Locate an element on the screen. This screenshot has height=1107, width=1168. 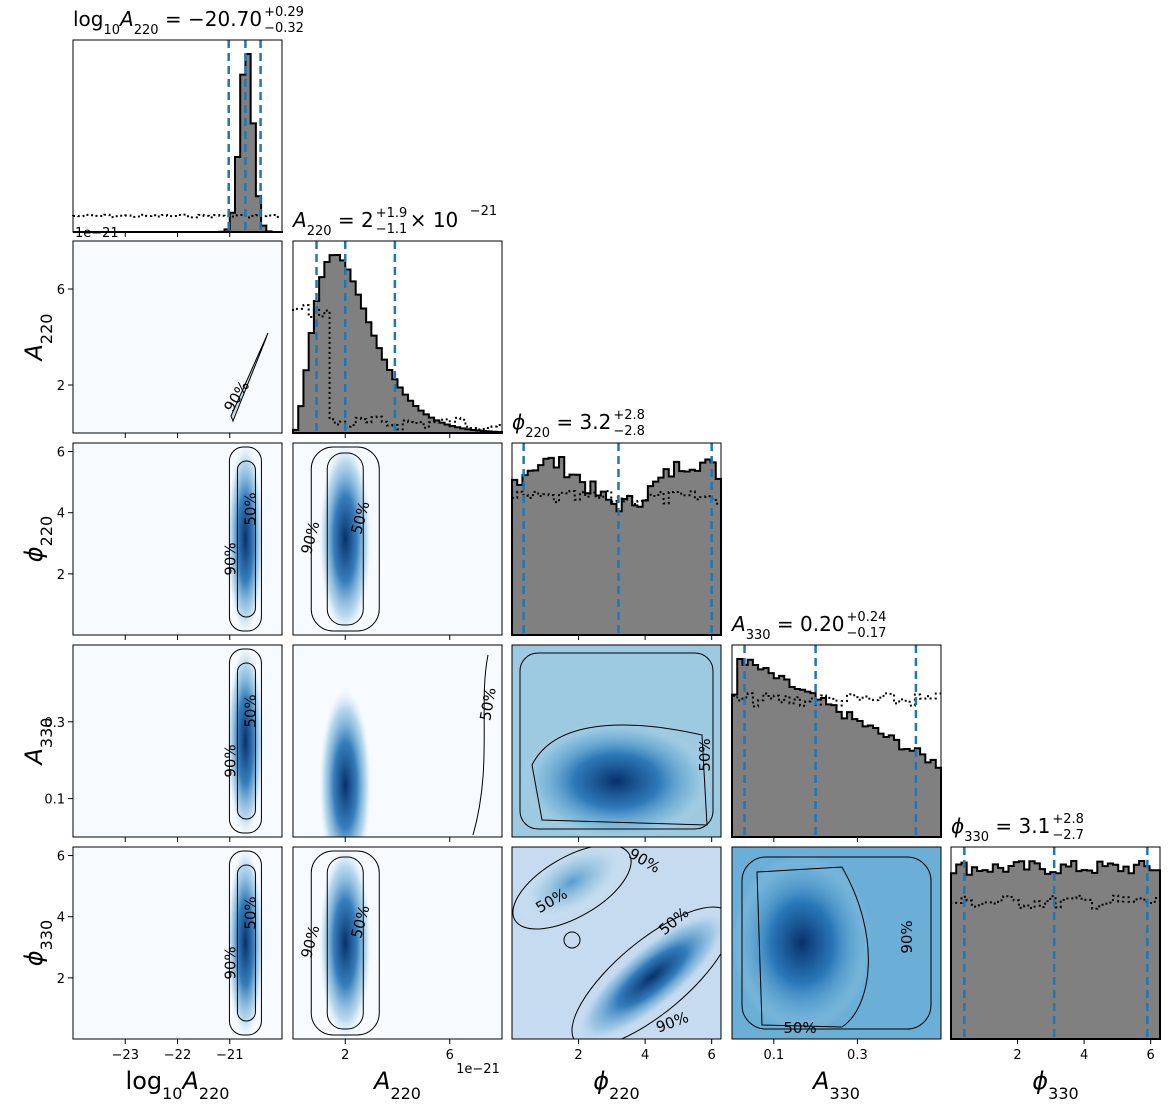
title-logA220: log10A220 = −20.70 is located at coordinates (167, 22).